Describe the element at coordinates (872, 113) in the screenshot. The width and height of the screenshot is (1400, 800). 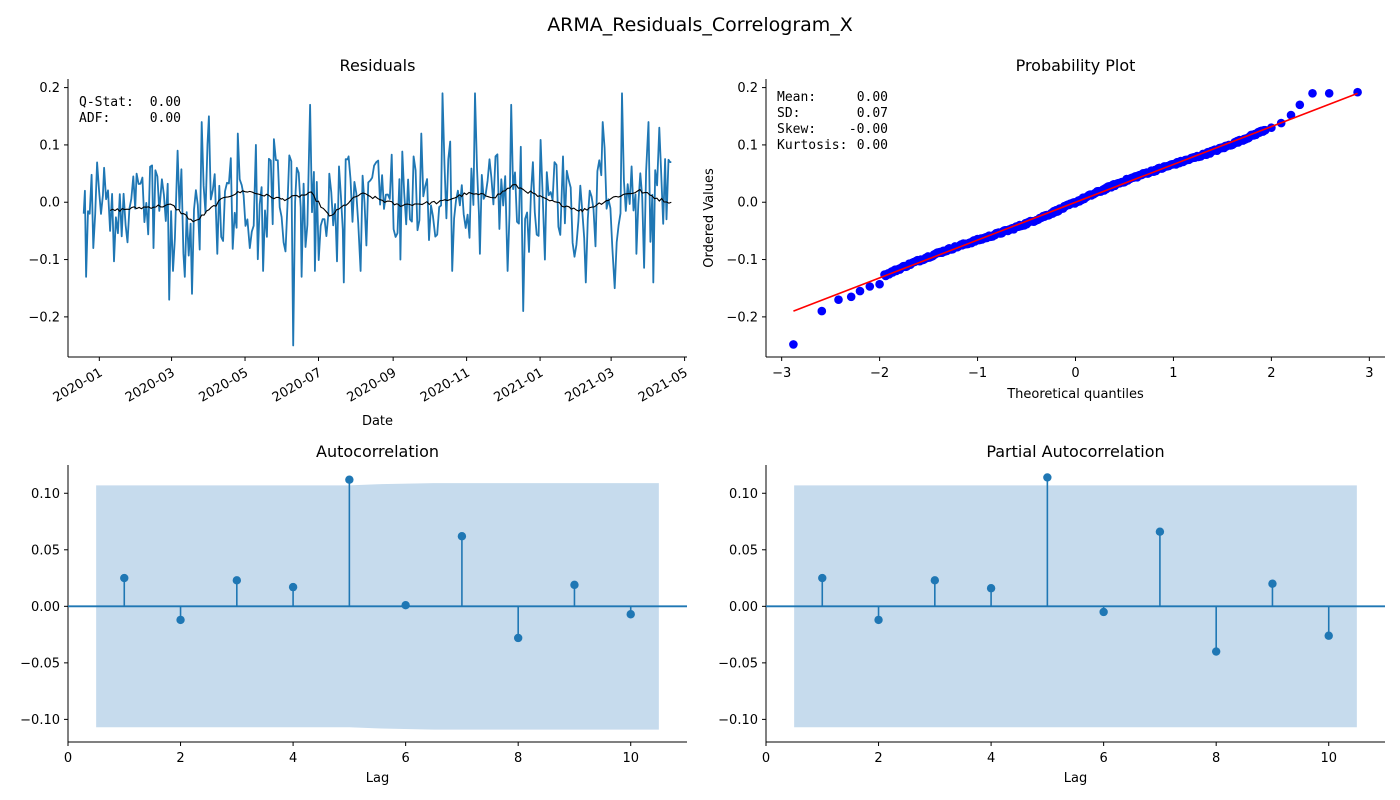
I see `distribution-stat-value: 0.07` at that location.